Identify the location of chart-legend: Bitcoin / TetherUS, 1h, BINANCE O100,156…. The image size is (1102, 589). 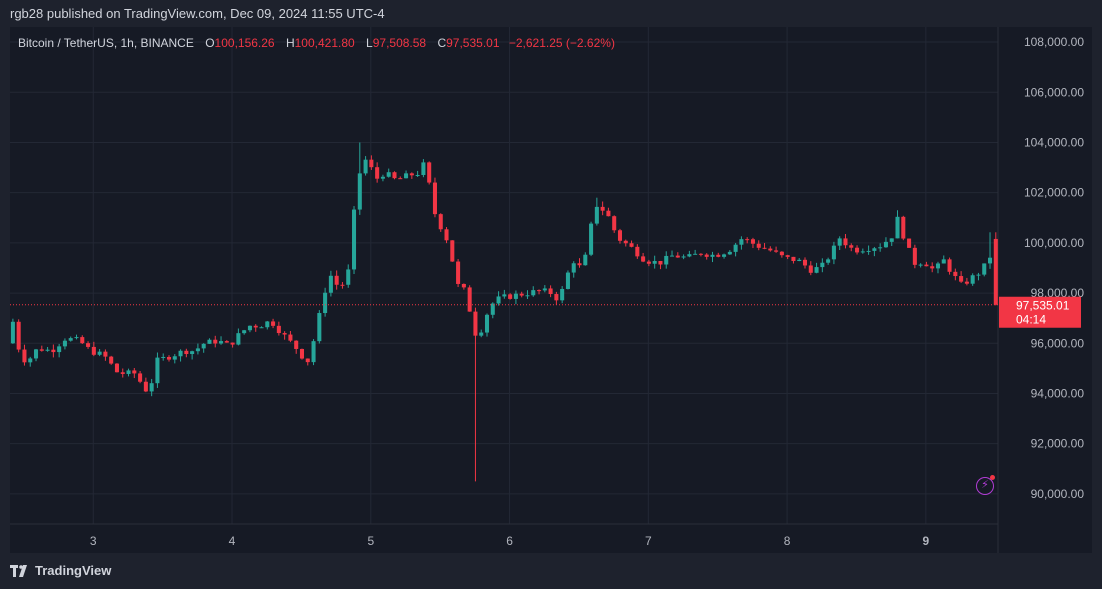
(316, 43).